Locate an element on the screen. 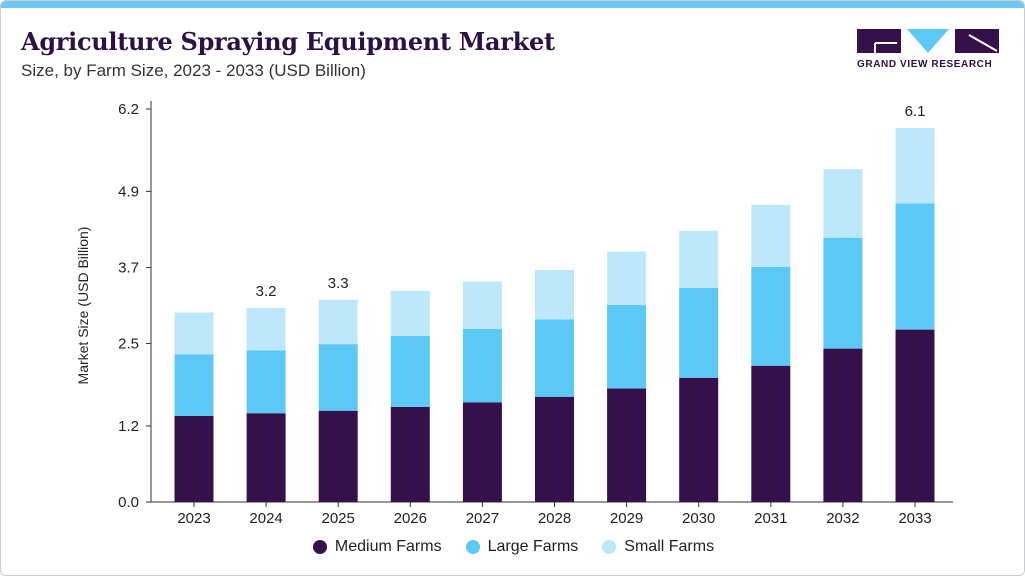 The width and height of the screenshot is (1025, 576). x-tick-label: 2028 is located at coordinates (554, 518).